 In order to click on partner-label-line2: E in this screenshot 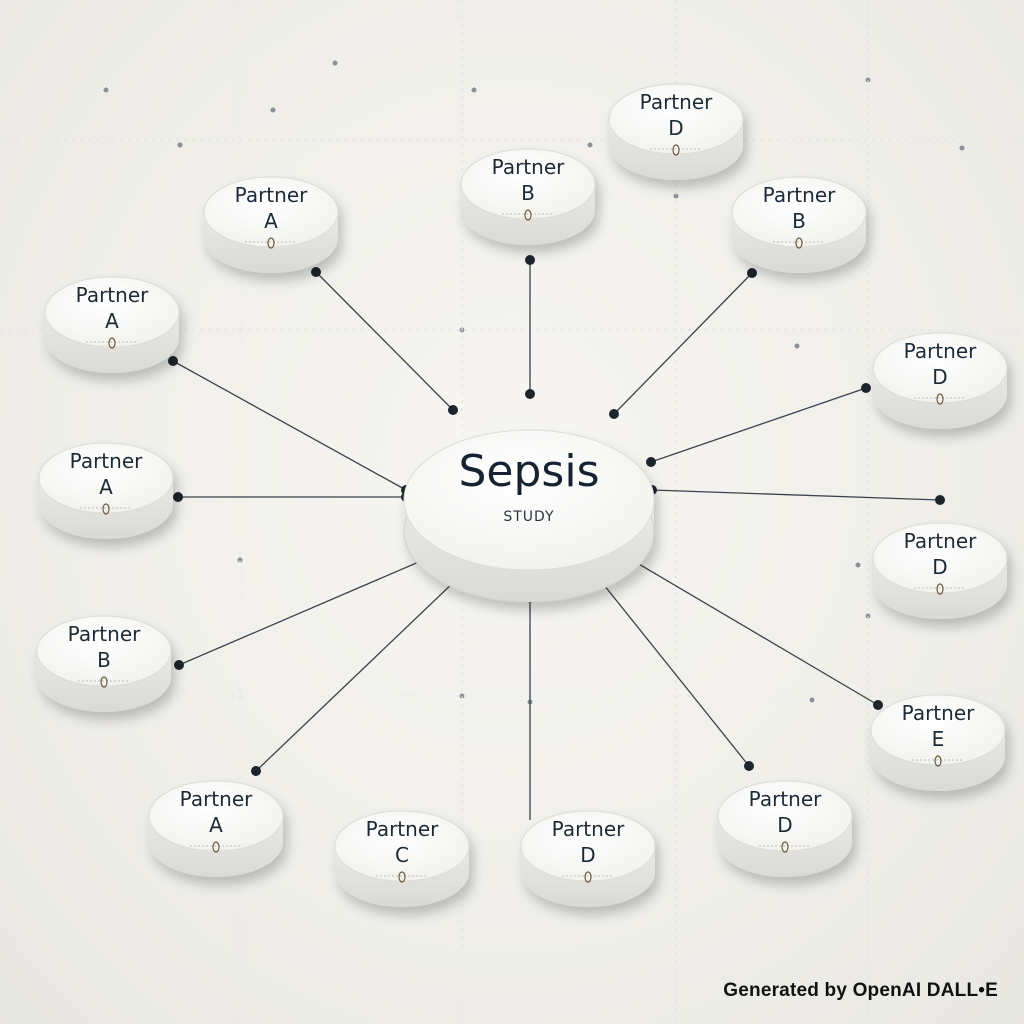, I will do `click(938, 739)`.